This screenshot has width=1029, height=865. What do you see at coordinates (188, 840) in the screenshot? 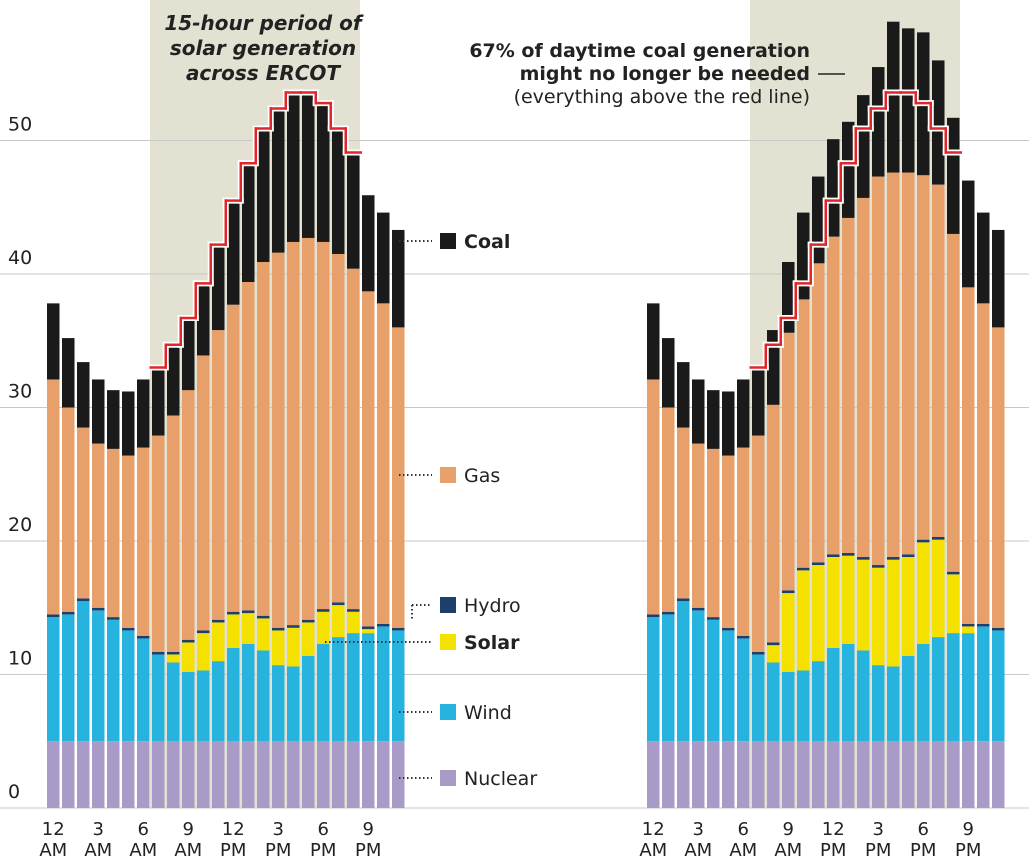
I see `x-tick-label: 9 AM` at bounding box center [188, 840].